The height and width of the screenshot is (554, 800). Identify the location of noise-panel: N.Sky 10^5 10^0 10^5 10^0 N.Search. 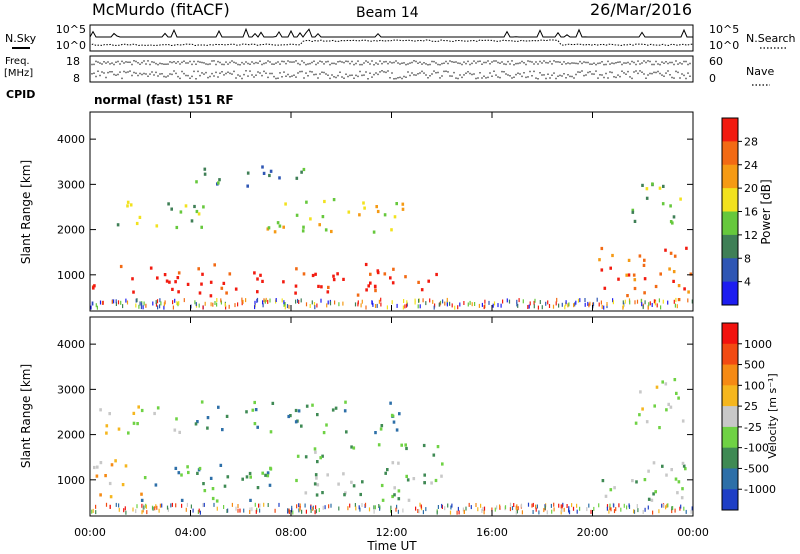
(400, 37).